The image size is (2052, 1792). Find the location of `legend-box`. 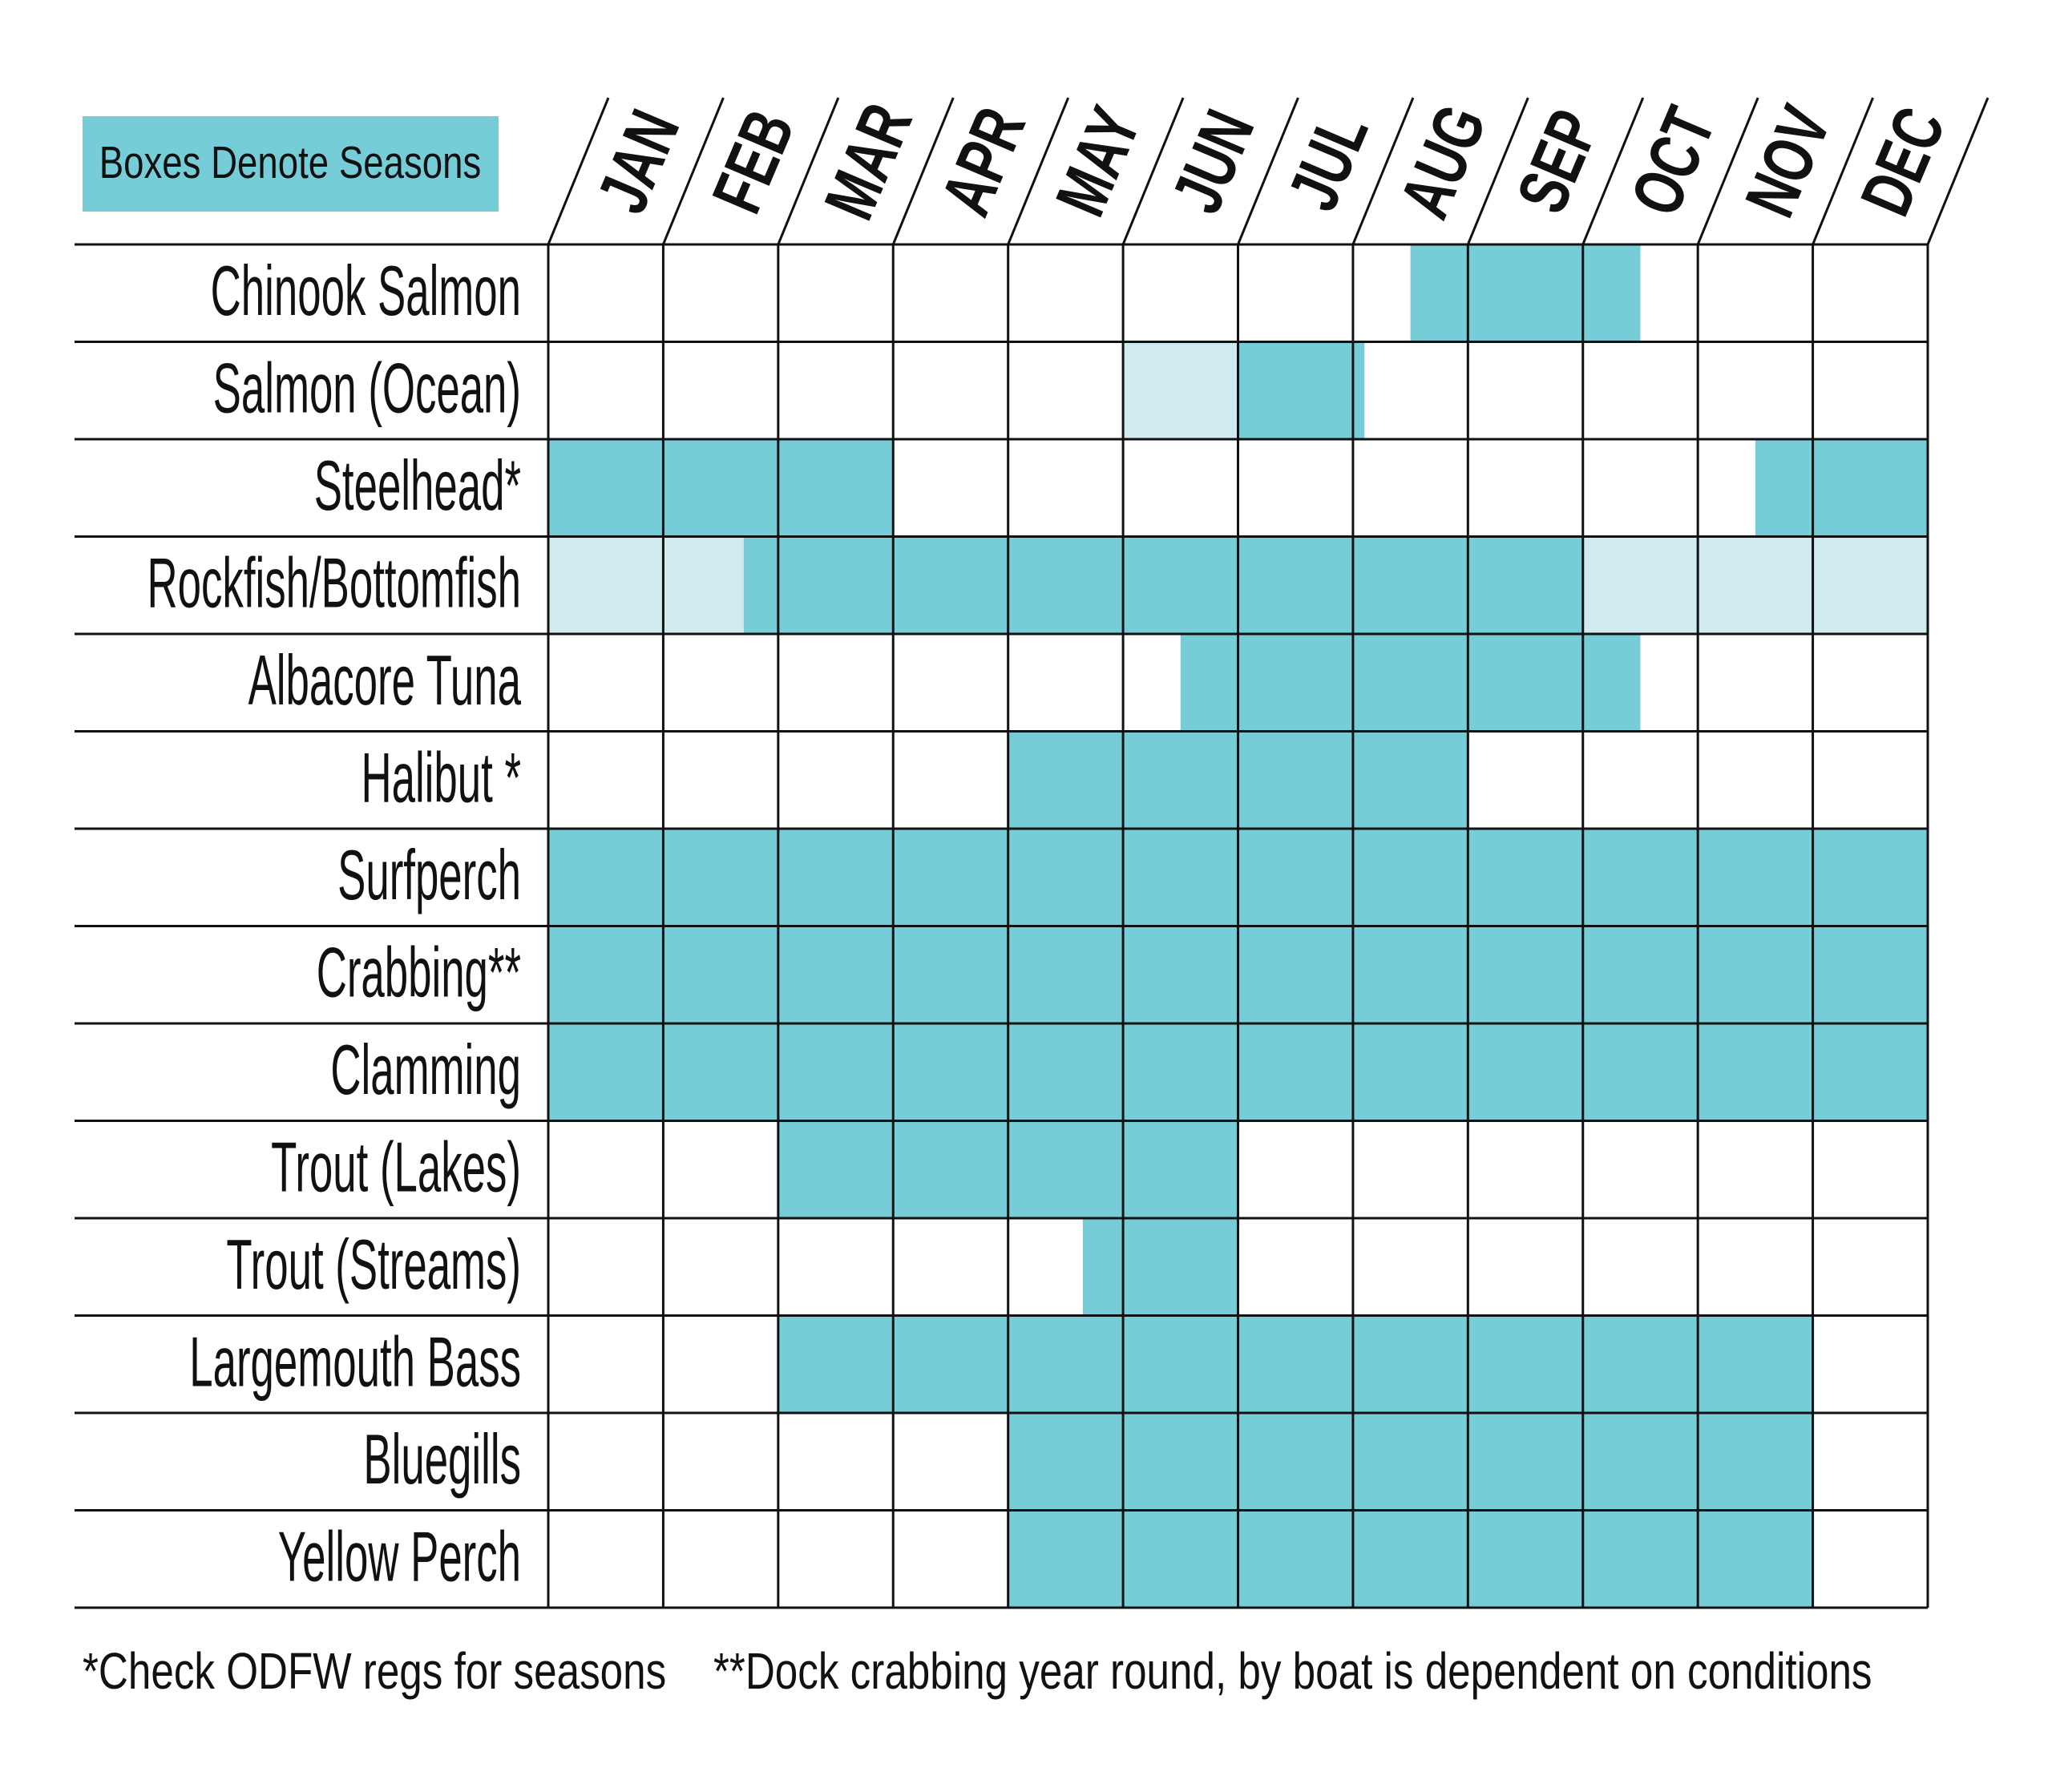

legend-box is located at coordinates (291, 164).